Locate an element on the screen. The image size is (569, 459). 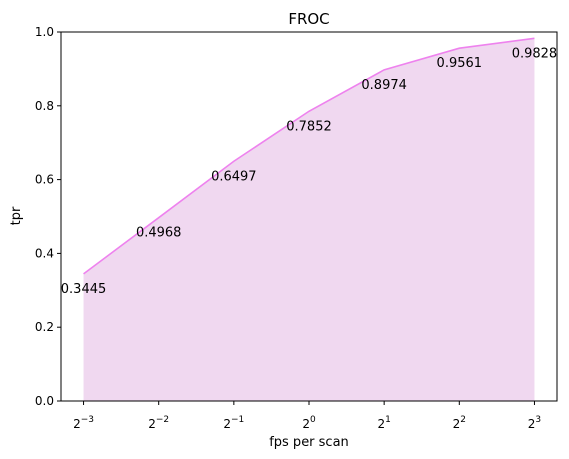
x-tick-label: 2−1 is located at coordinates (233, 423).